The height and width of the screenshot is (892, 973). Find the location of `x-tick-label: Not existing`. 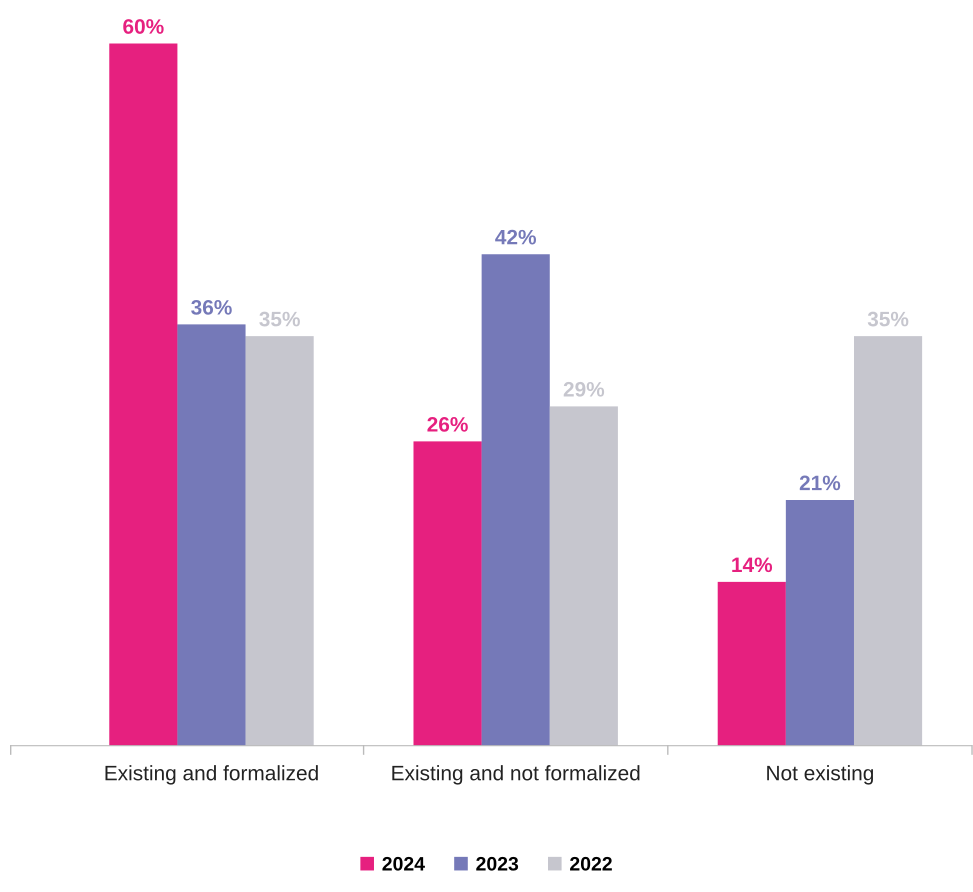

x-tick-label: Not existing is located at coordinates (820, 775).